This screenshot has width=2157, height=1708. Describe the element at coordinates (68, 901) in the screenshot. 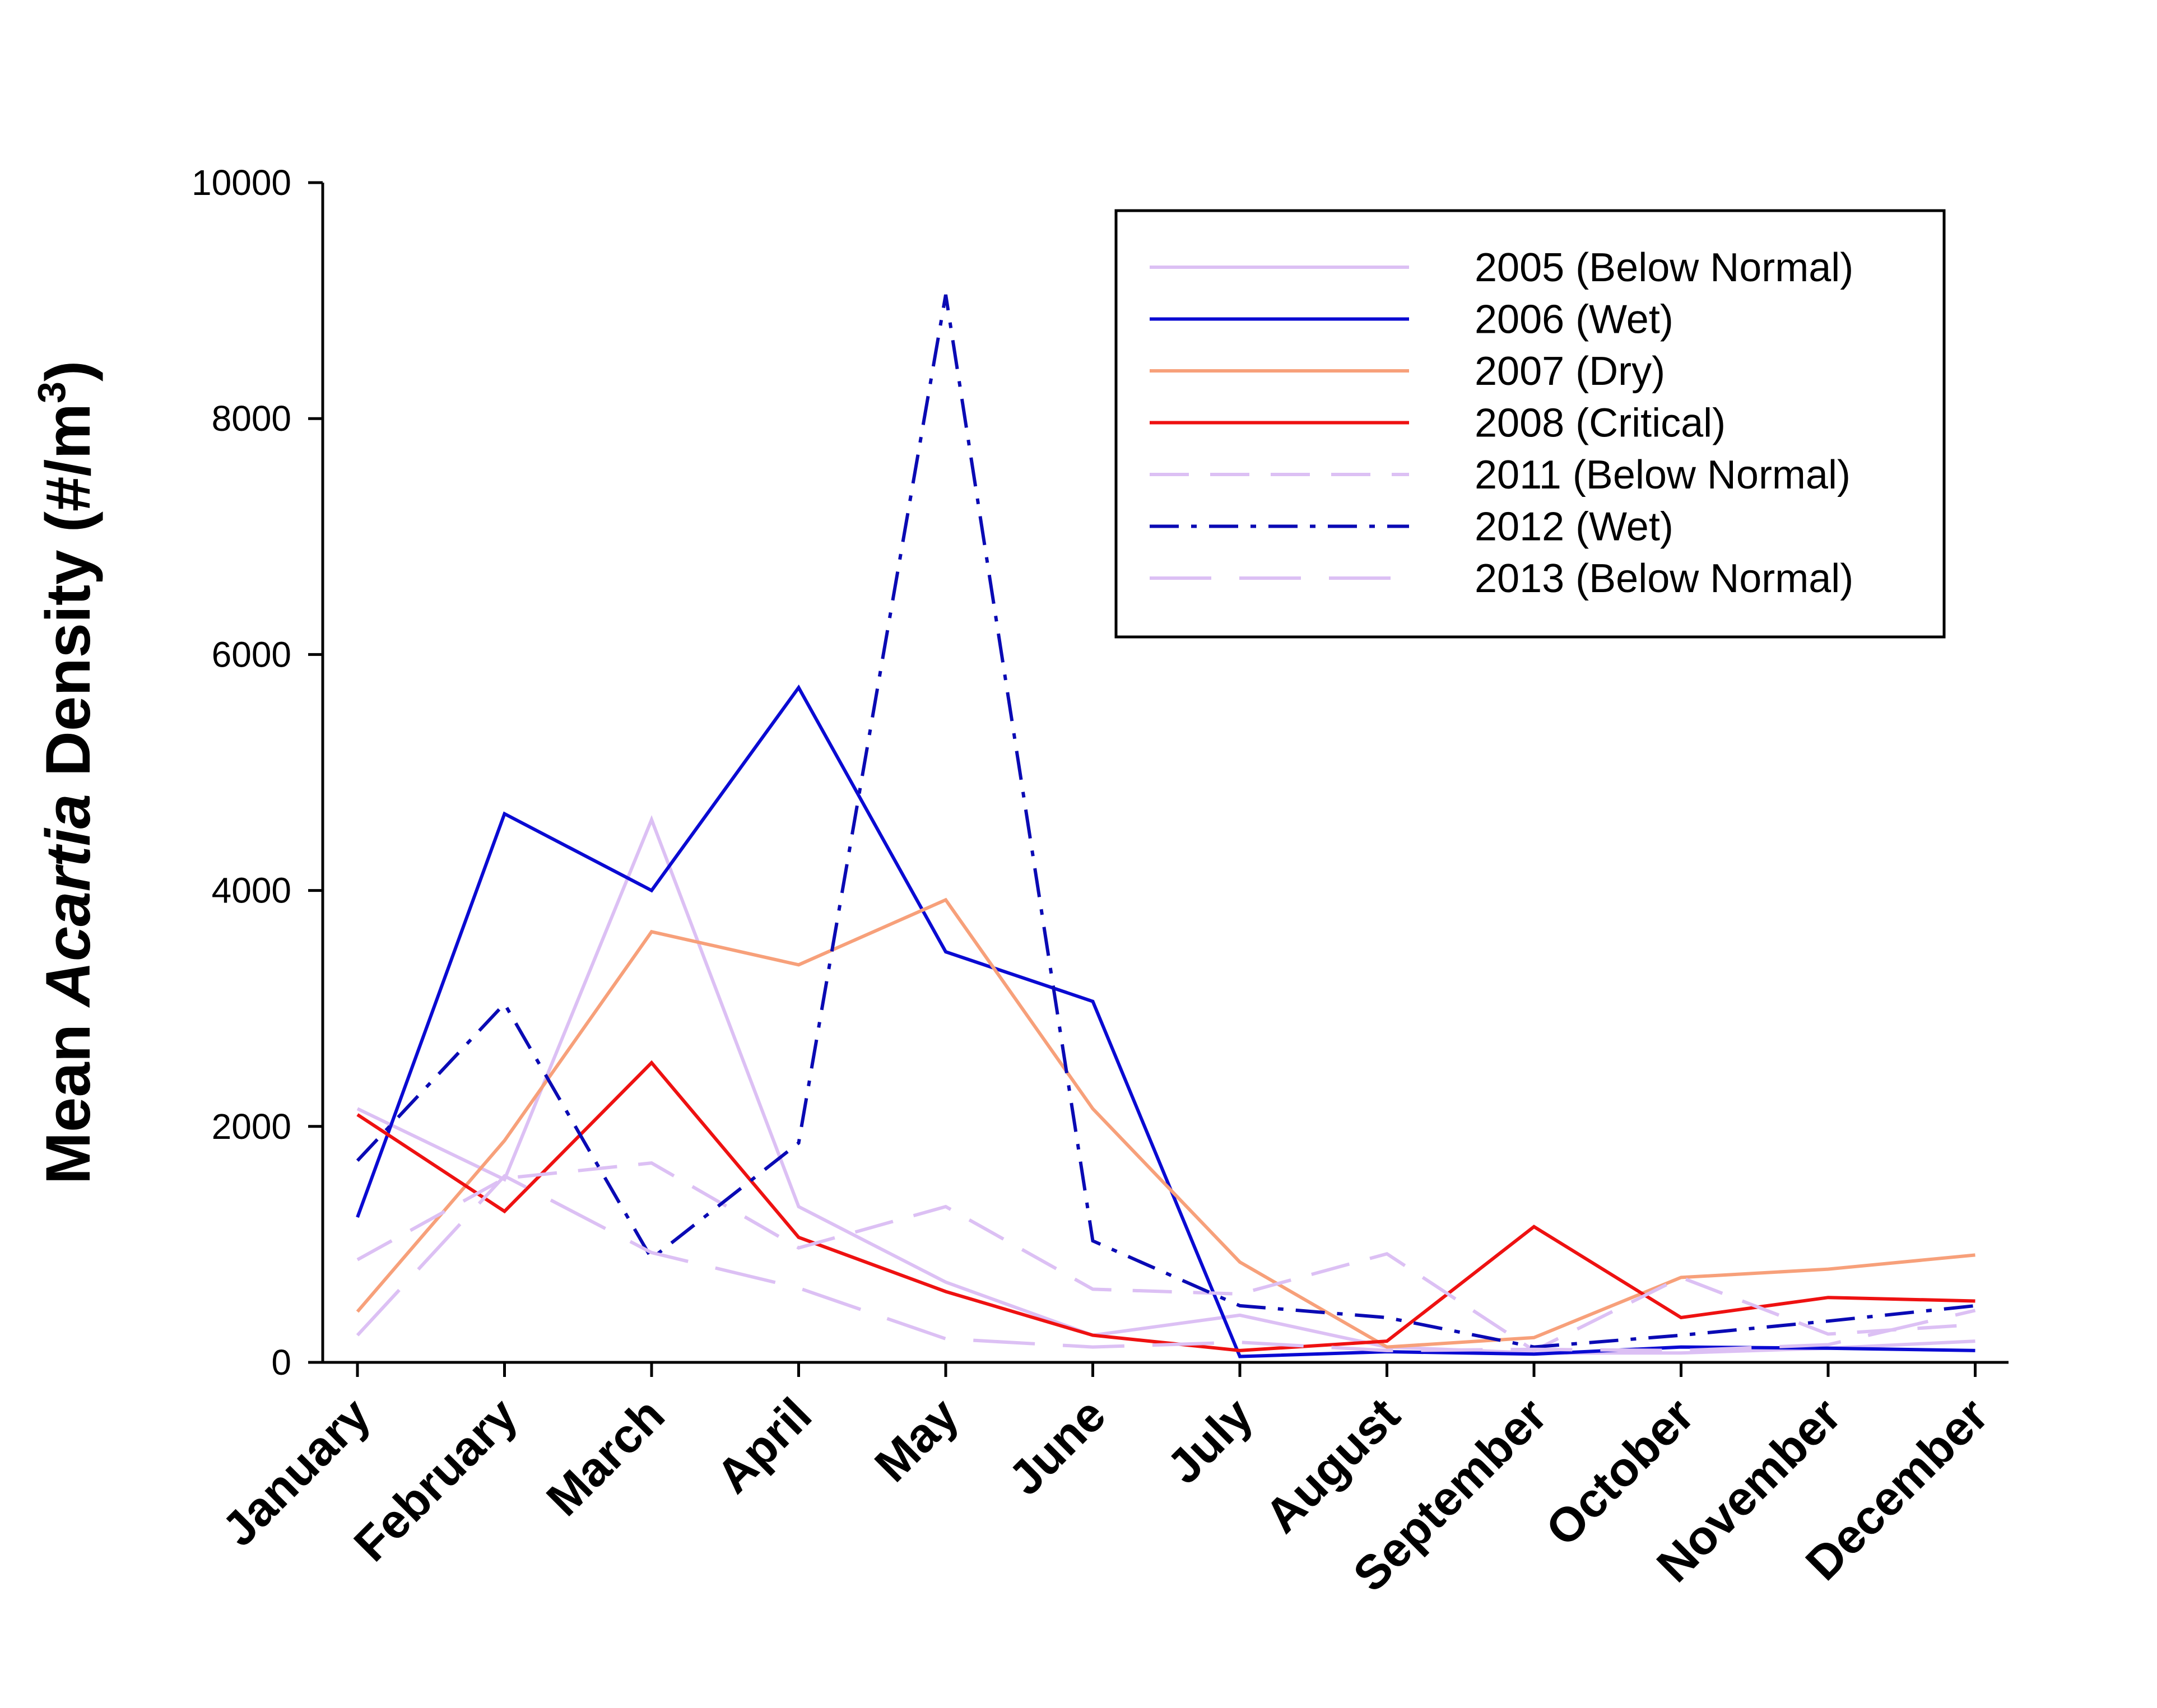

I see `y-axis-title-italic: Acartia` at that location.